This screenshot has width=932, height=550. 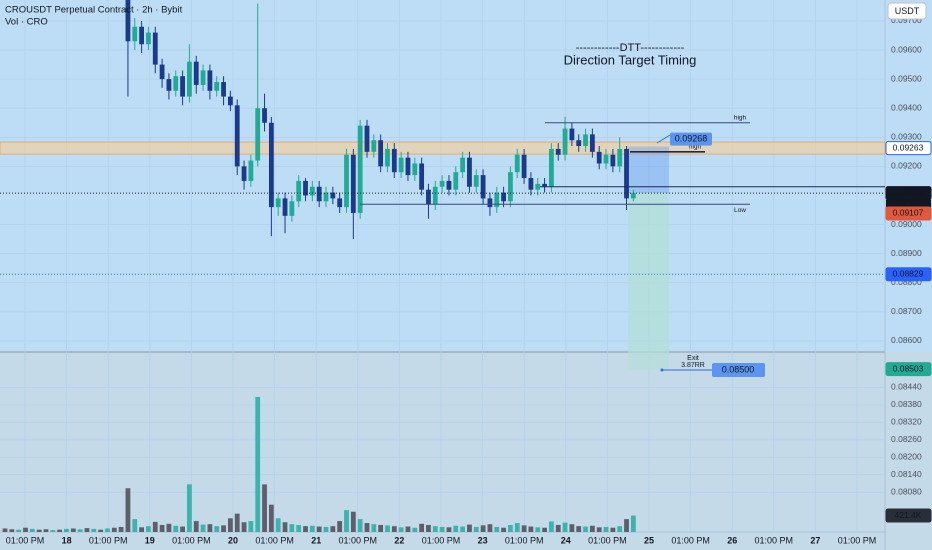 What do you see at coordinates (740, 210) in the screenshot?
I see `level-label: Low` at bounding box center [740, 210].